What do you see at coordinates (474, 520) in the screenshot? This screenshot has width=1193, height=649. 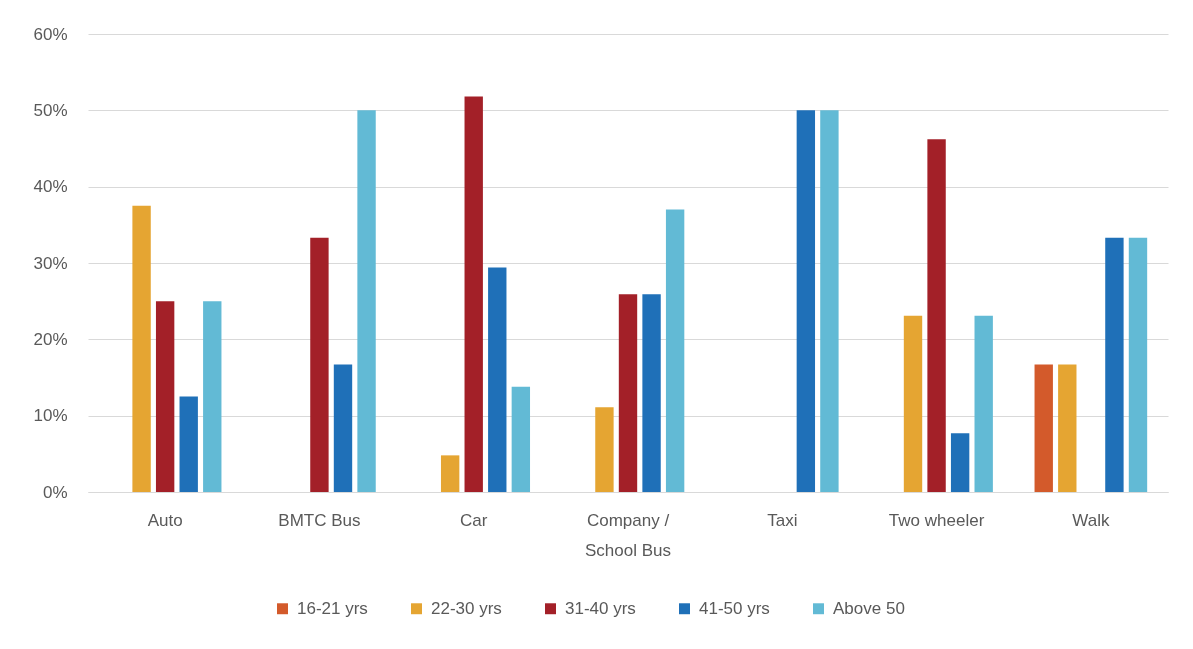 I see `x-tick-label: Car` at bounding box center [474, 520].